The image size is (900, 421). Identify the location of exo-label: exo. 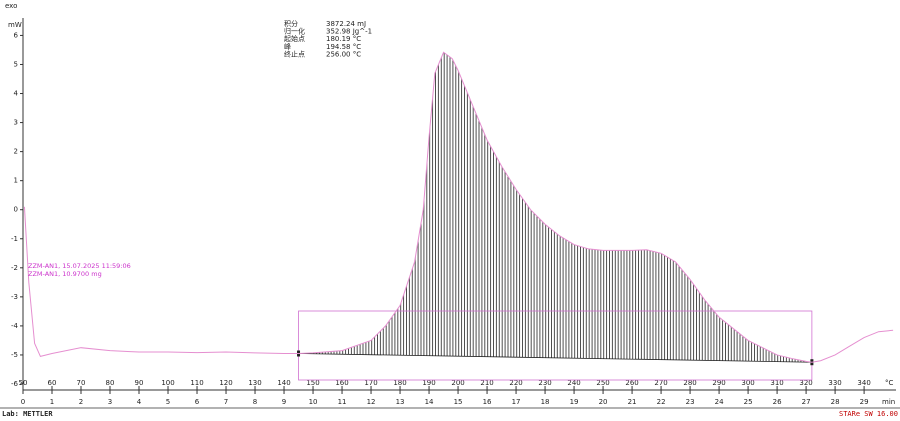
(11, 6).